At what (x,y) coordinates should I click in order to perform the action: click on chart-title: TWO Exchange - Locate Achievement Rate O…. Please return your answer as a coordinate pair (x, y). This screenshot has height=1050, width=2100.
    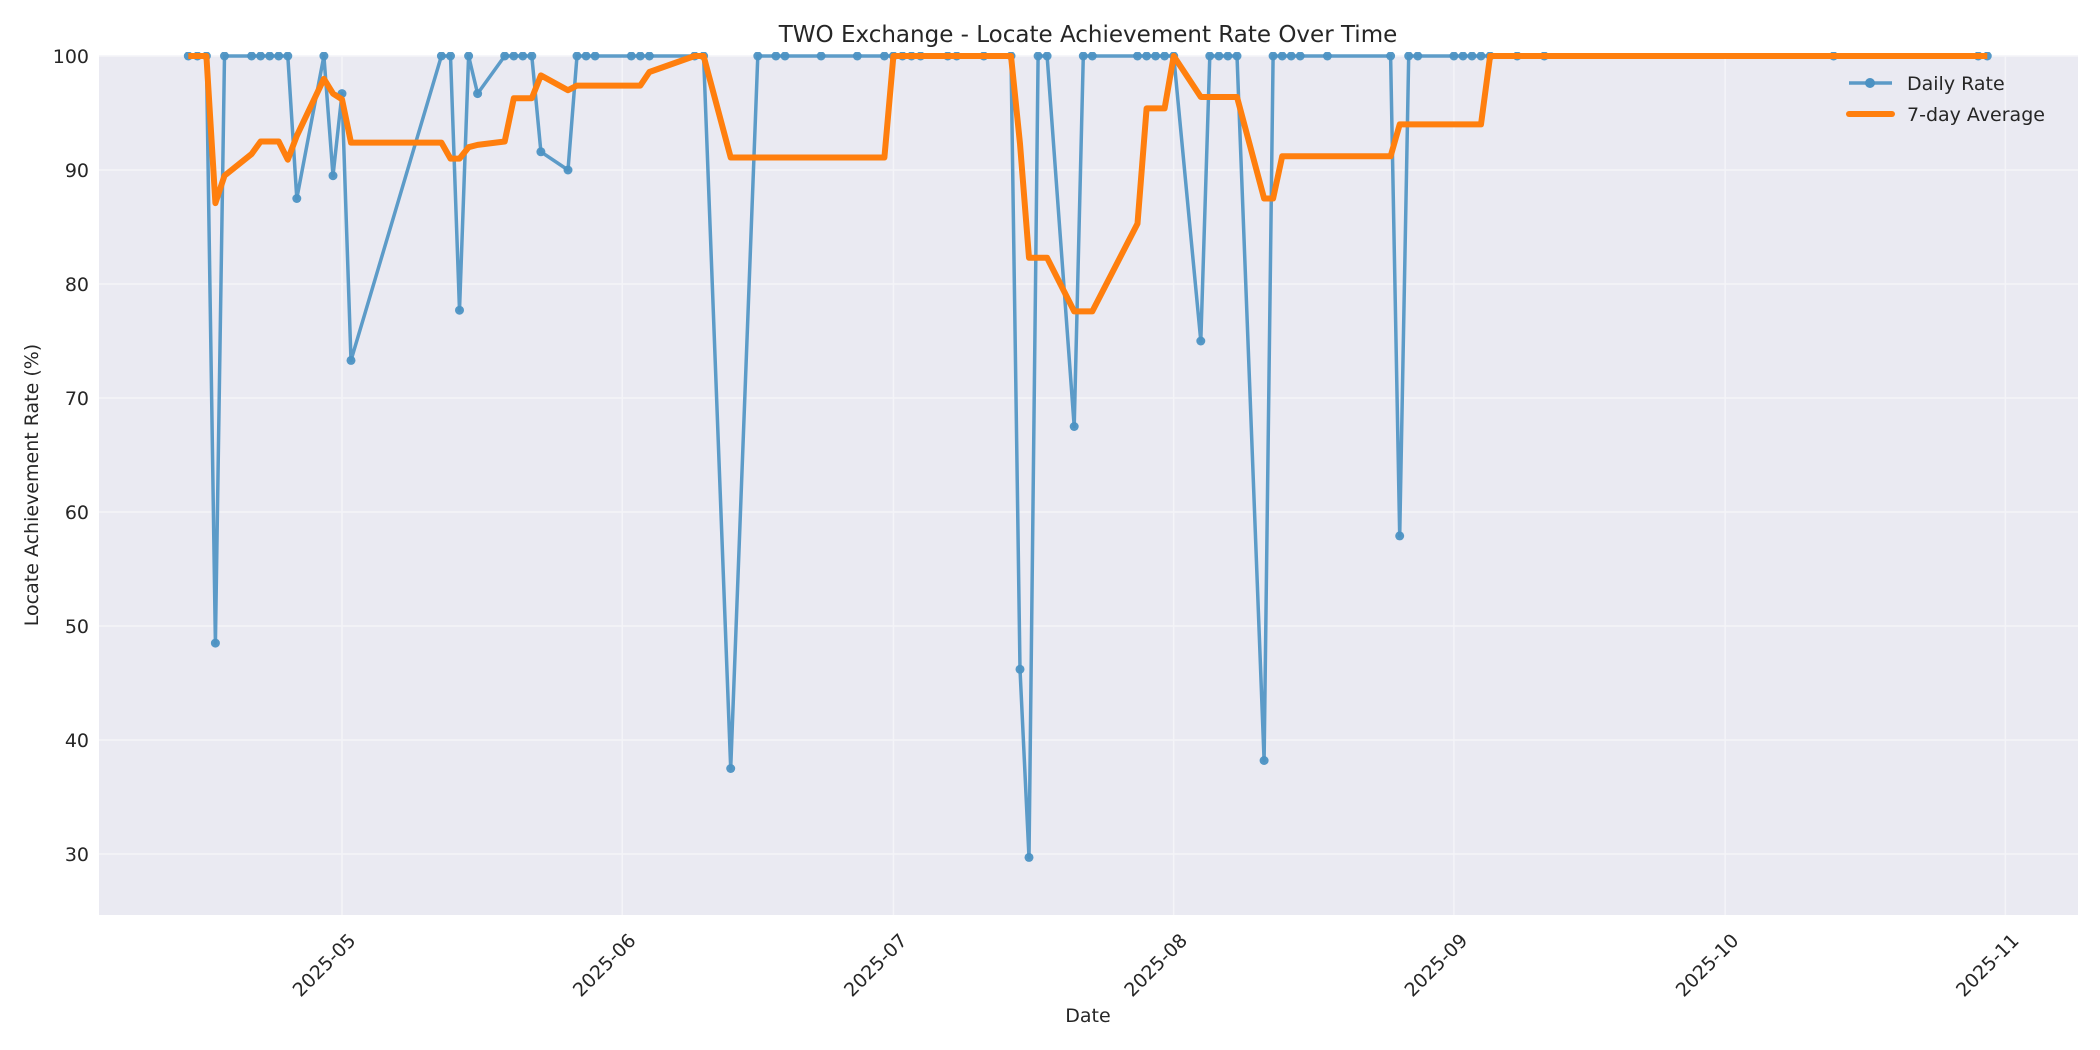
    Looking at the image, I should click on (1088, 35).